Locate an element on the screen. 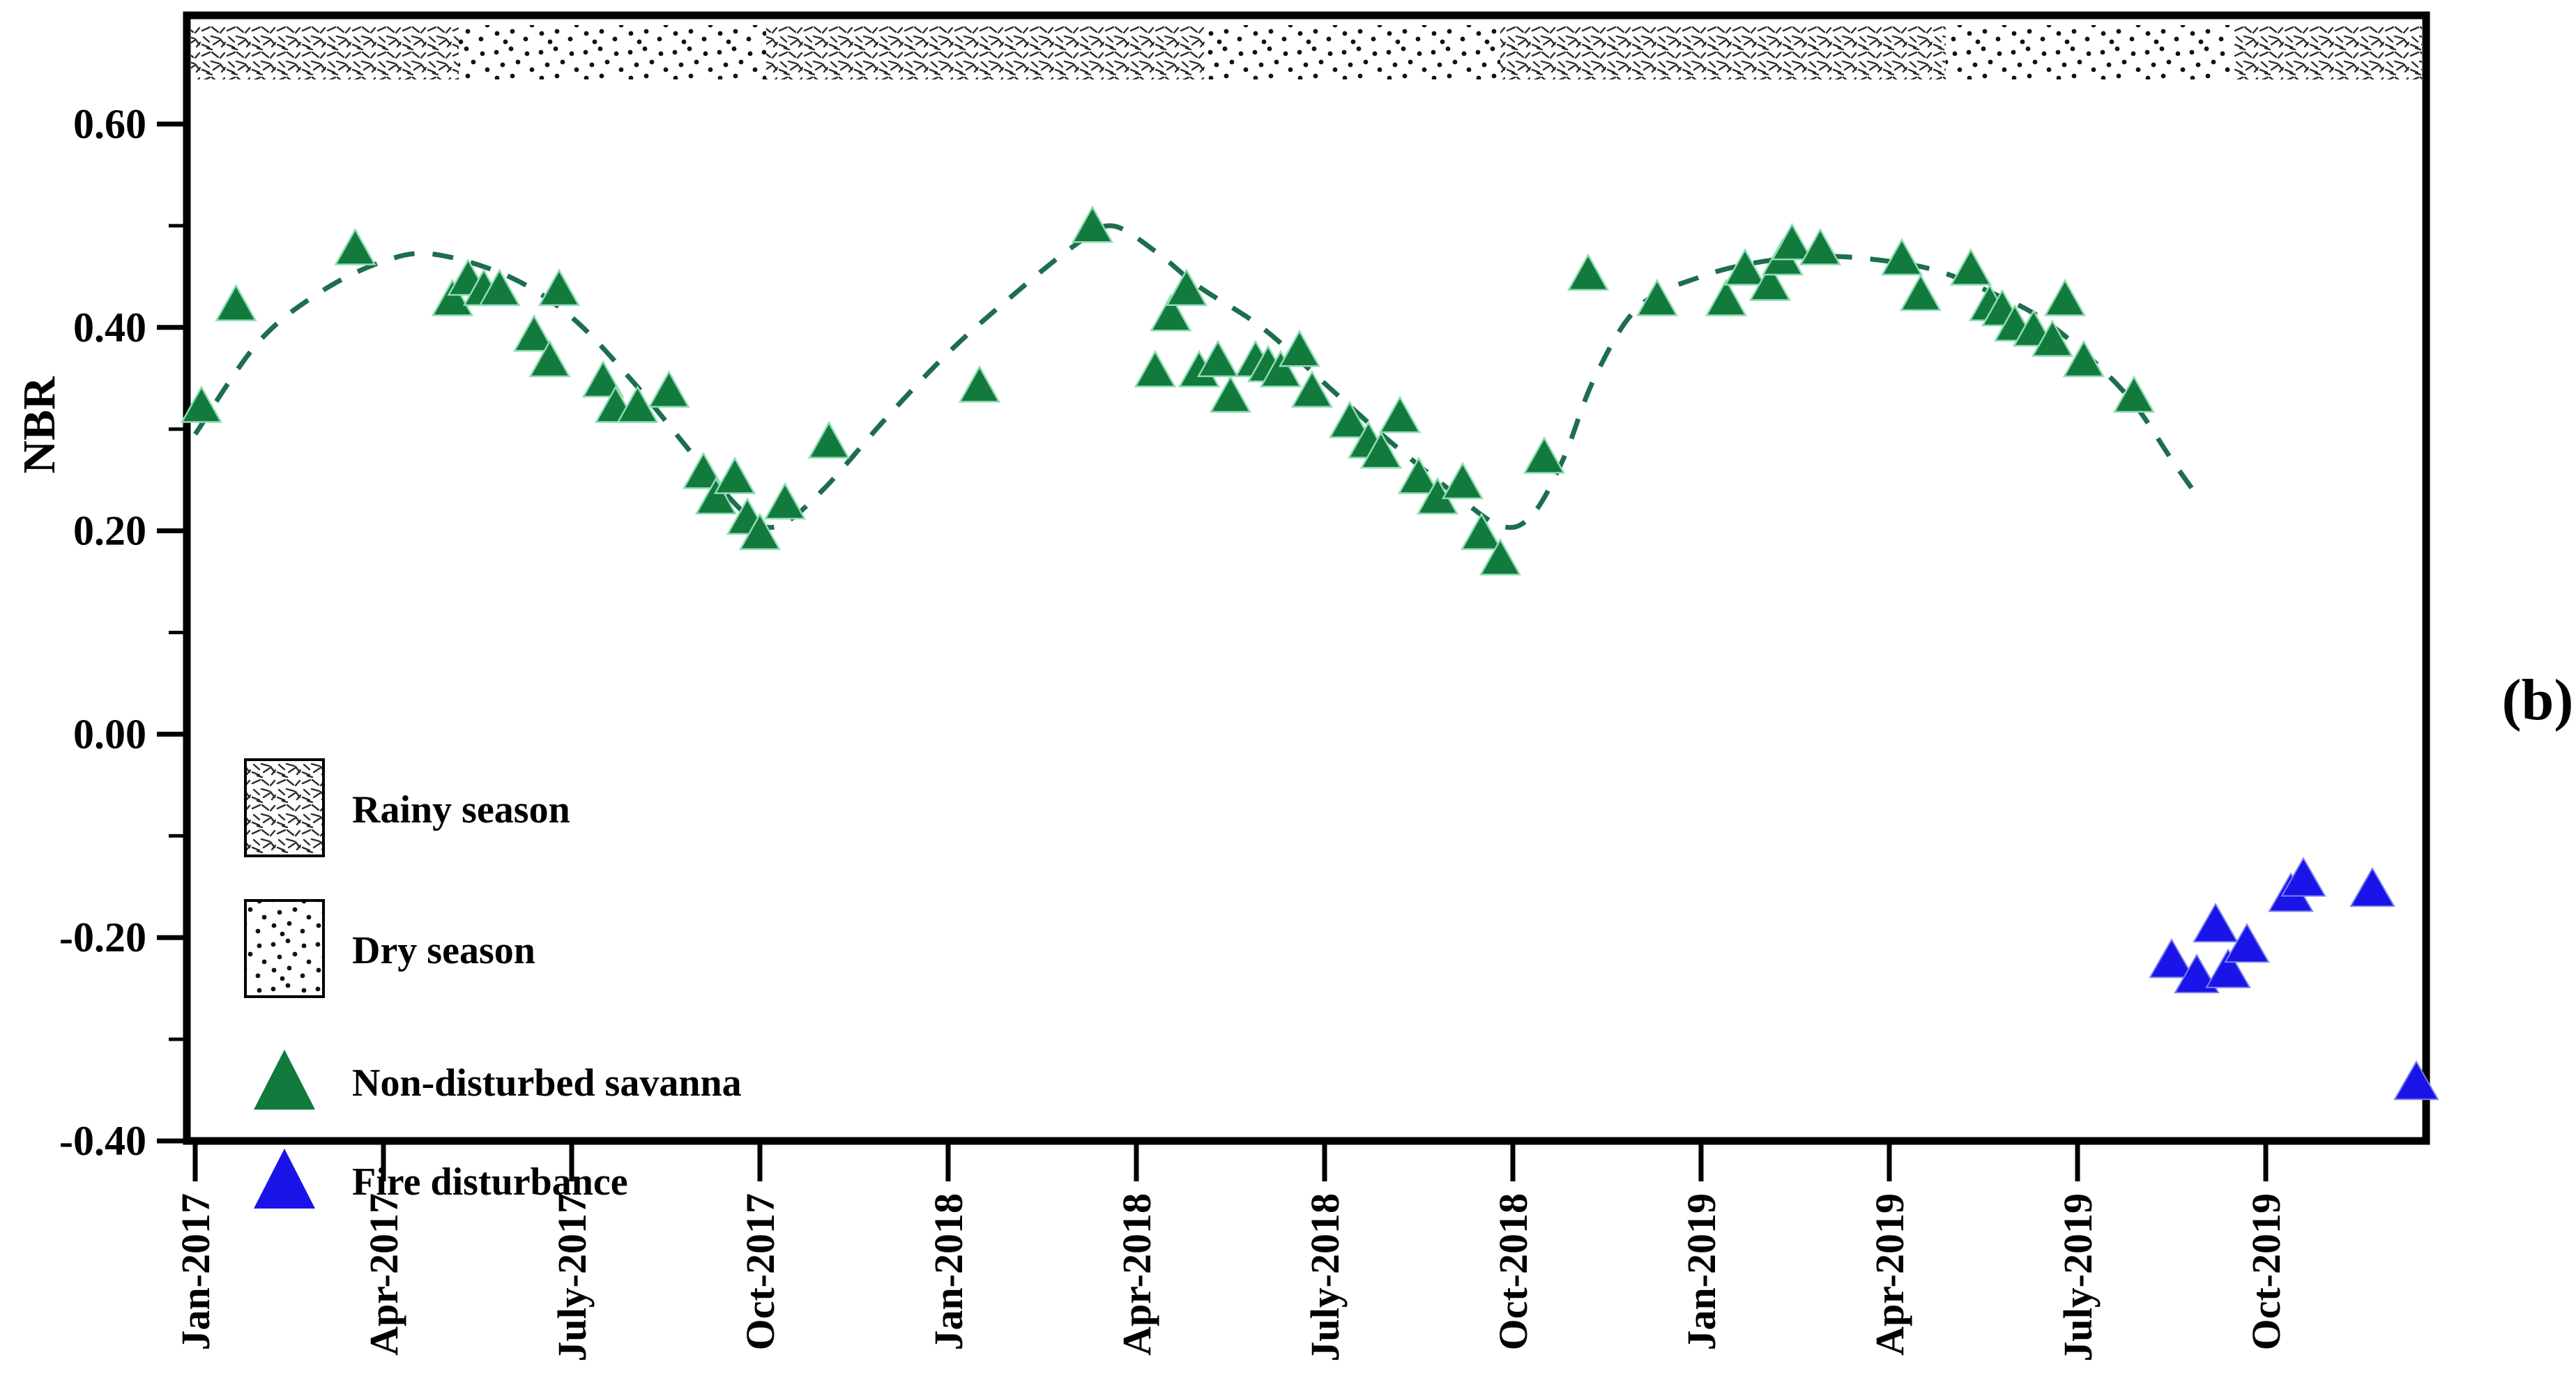 This screenshot has width=2576, height=1380. y-tick-label: 0.60 is located at coordinates (109, 124).